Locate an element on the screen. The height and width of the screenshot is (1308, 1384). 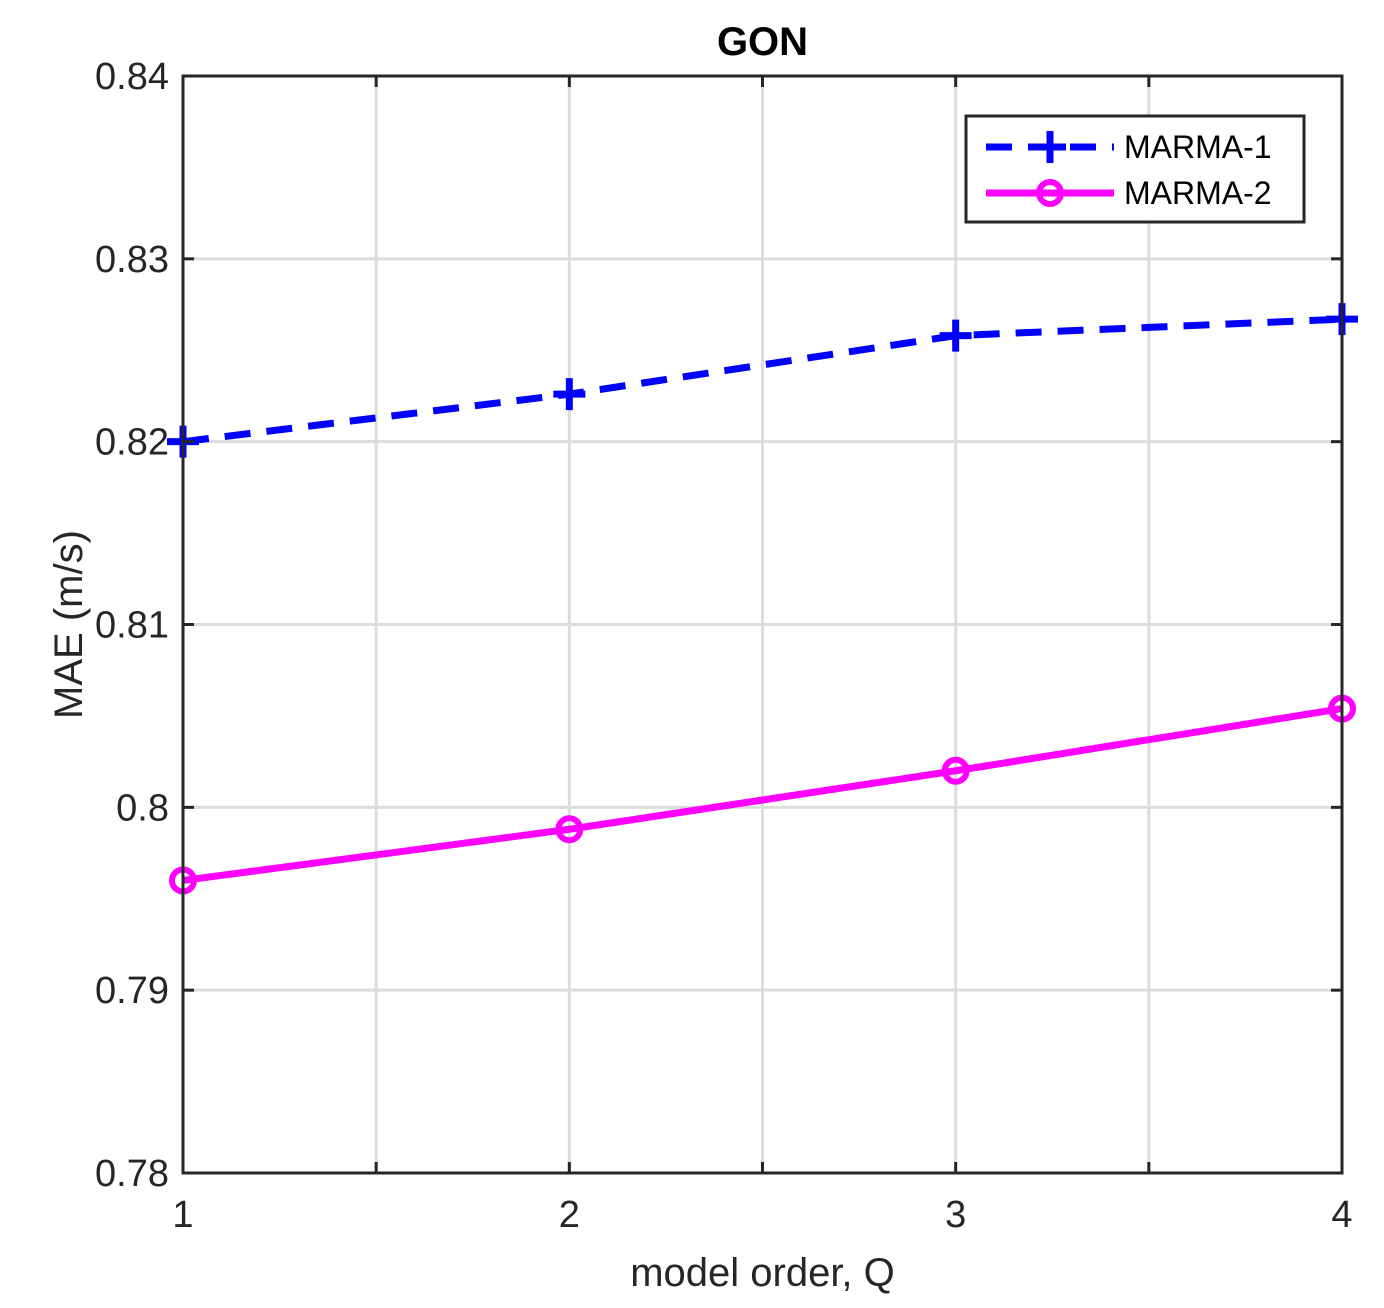
legend-label: MARMA-1 is located at coordinates (1198, 147).